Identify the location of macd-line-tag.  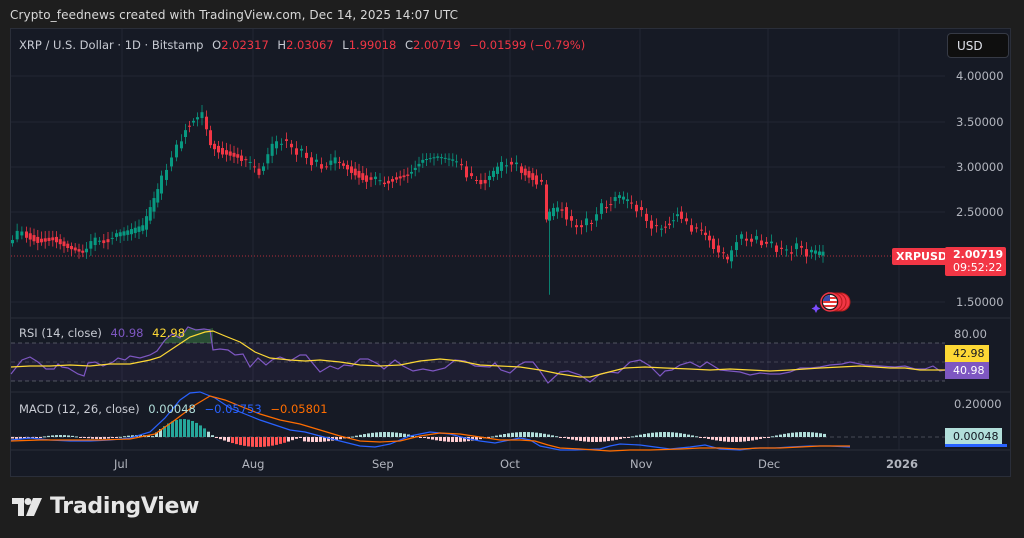
(976, 445).